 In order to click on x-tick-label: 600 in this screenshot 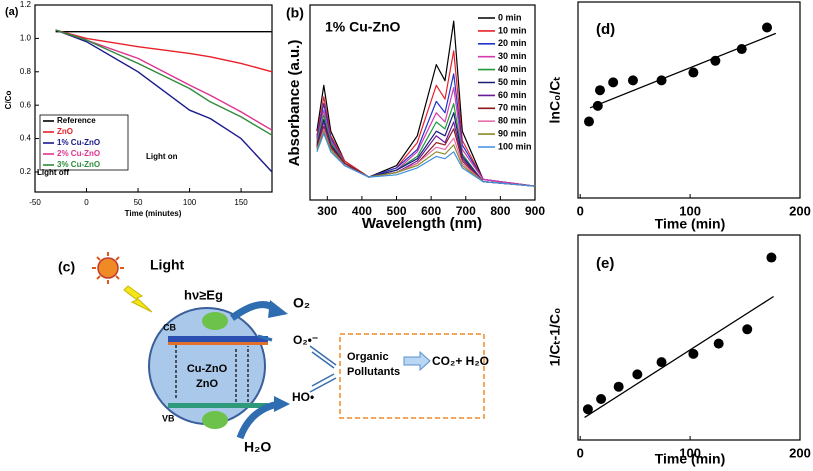, I will do `click(431, 211)`.